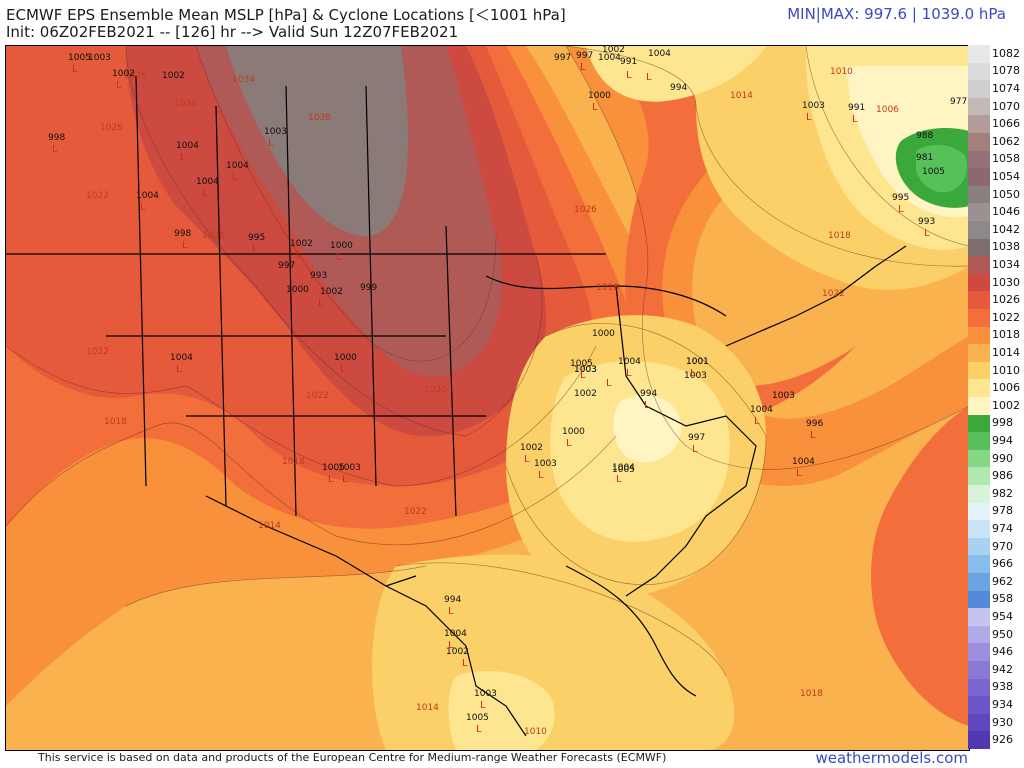 This screenshot has height=768, width=1024. I want to click on colorbar-label: 942, so click(1002, 669).